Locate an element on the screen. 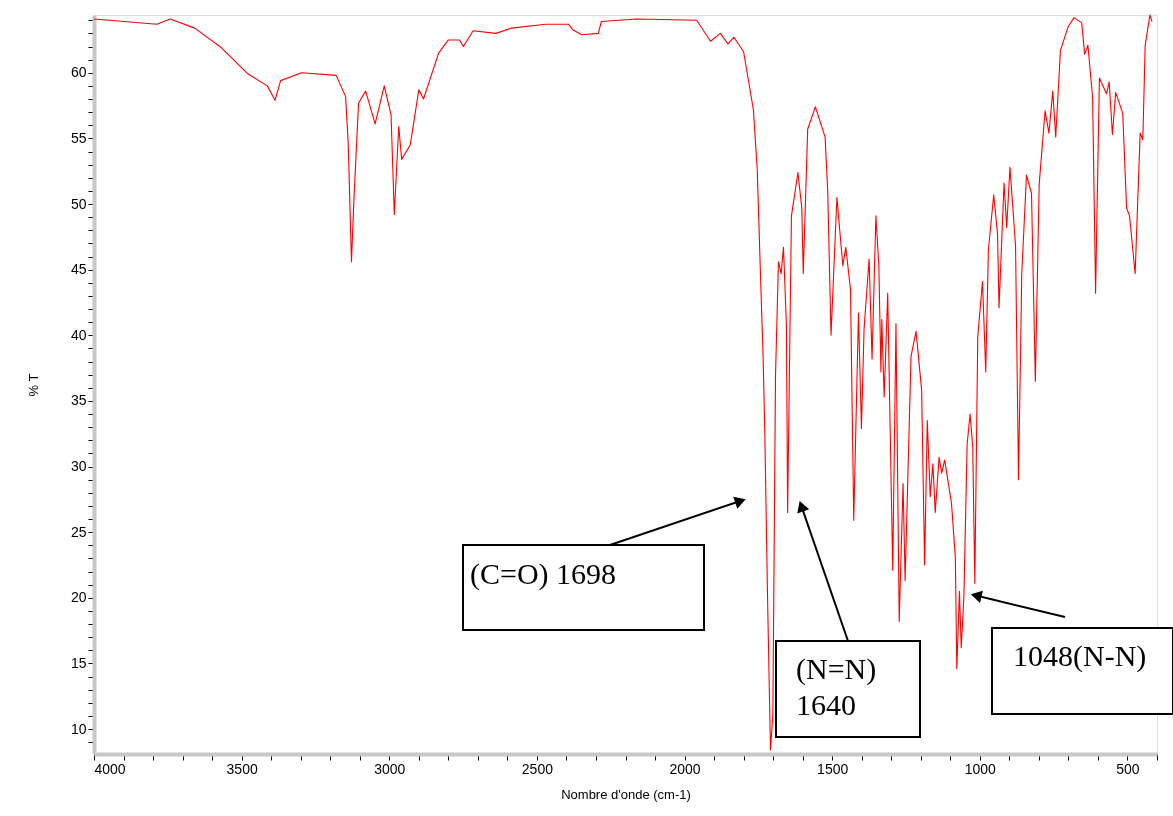 The height and width of the screenshot is (816, 1173). x-tick-label: 1000 is located at coordinates (980, 768).